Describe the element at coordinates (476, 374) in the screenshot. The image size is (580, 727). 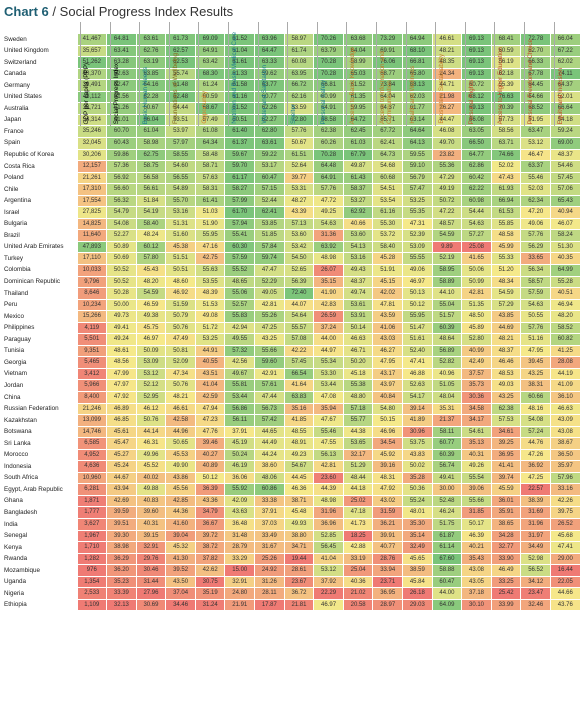
I see `value-cell: 37.57` at that location.